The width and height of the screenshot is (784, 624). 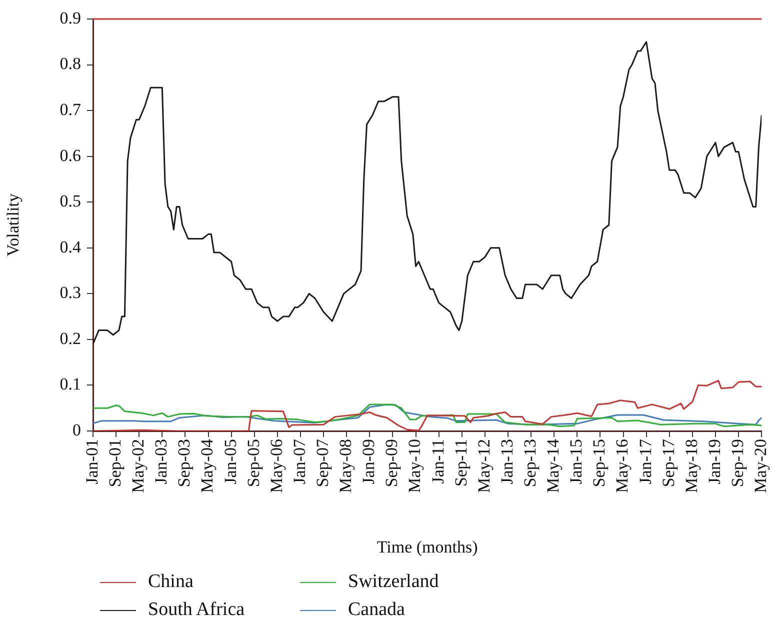 I want to click on y-tick-label: 0.3, so click(x=70, y=292).